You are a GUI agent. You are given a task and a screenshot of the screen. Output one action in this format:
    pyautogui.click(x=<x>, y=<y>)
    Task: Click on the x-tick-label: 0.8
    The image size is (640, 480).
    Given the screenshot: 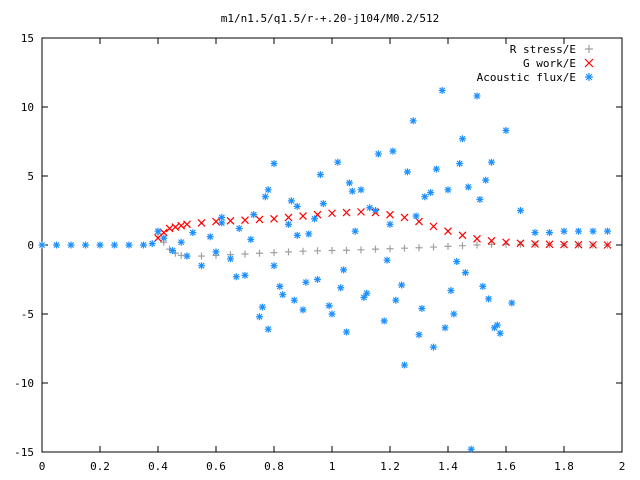 What is the action you would take?
    pyautogui.click(x=274, y=466)
    